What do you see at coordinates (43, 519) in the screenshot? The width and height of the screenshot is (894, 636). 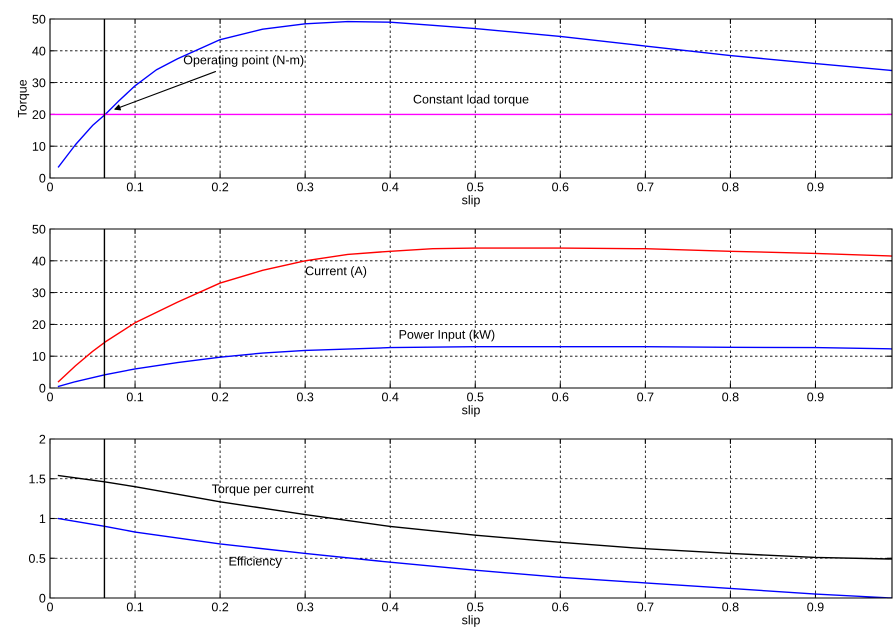 I see `y-tick-label: 1` at bounding box center [43, 519].